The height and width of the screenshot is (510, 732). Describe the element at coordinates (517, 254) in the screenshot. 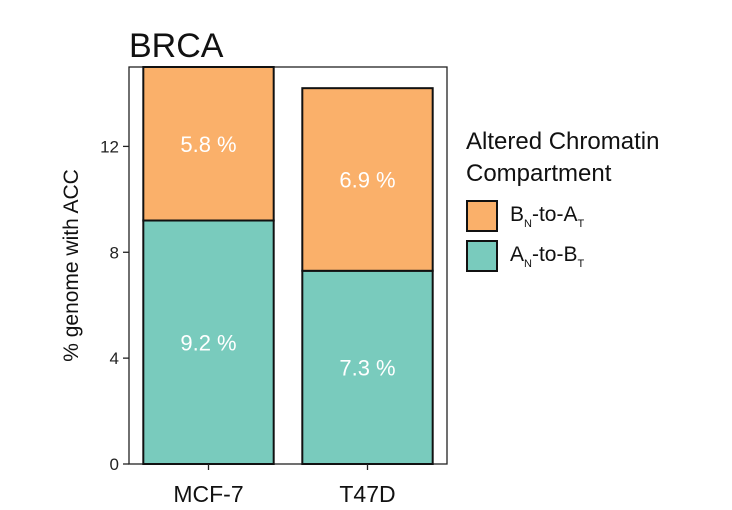

I see `legend-label-an-to-bt-base1: A` at that location.